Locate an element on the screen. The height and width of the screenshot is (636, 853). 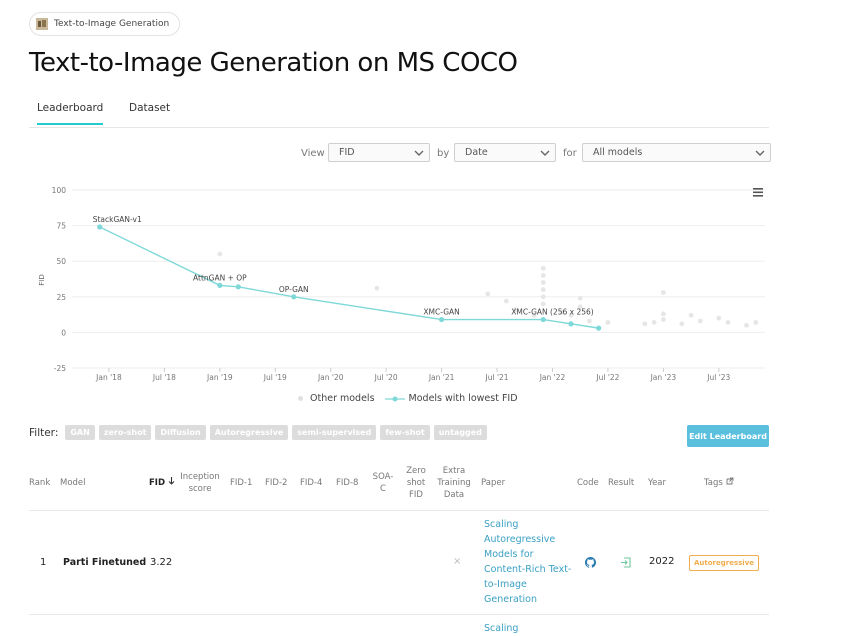
lowest-fid-series is located at coordinates (349, 277).